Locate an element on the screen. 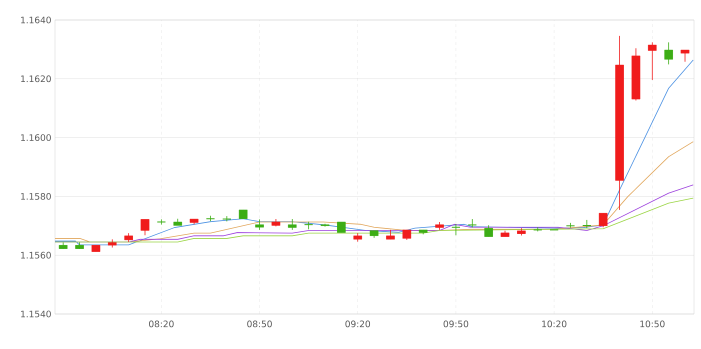  x-tick-label: 08:50 is located at coordinates (259, 324).